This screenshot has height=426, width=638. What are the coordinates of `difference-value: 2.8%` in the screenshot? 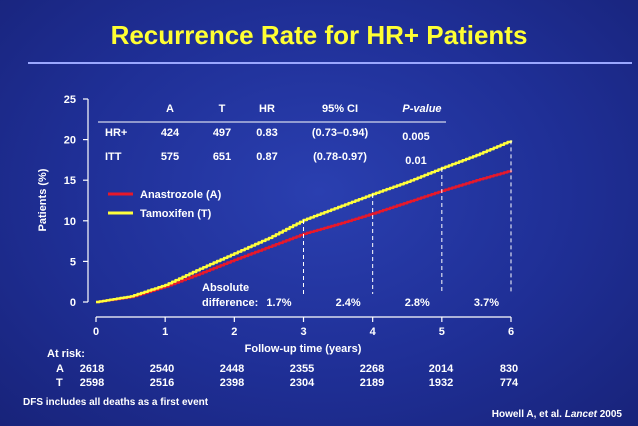 It's located at (417, 303).